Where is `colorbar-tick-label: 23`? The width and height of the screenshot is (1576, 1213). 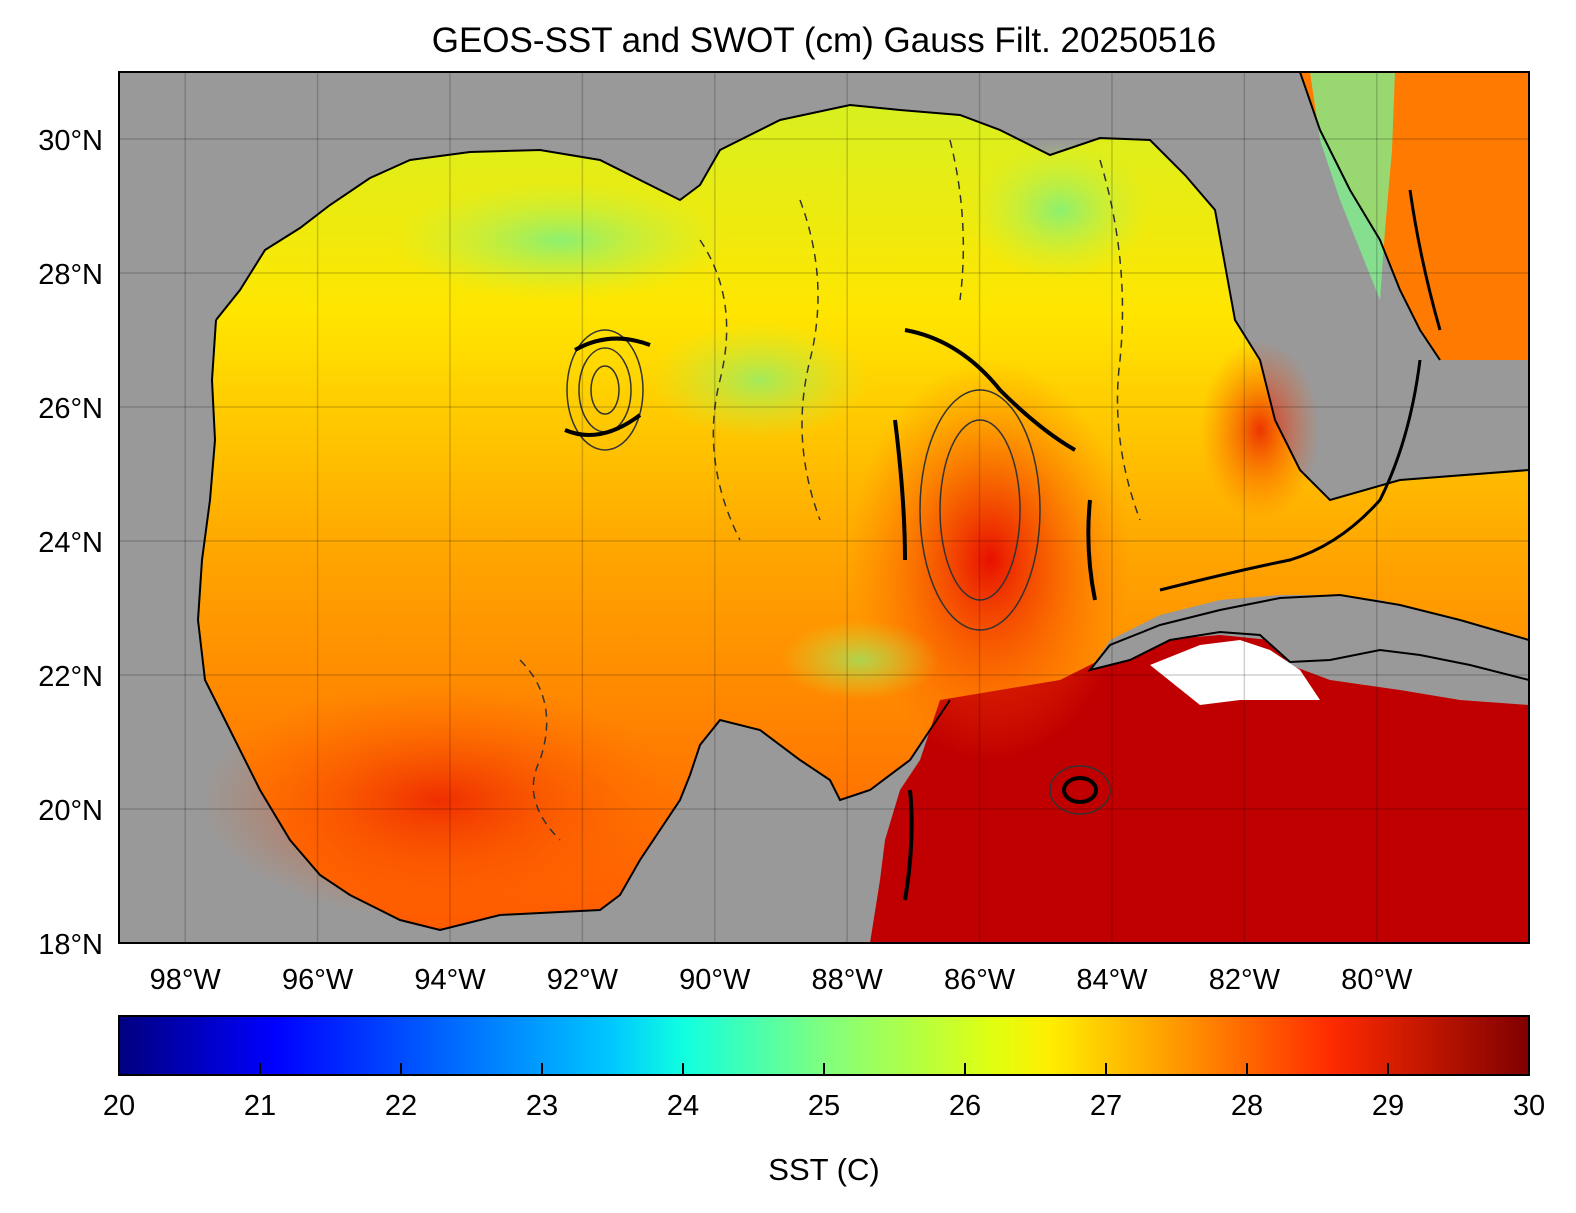
colorbar-tick-label: 23 is located at coordinates (542, 1106).